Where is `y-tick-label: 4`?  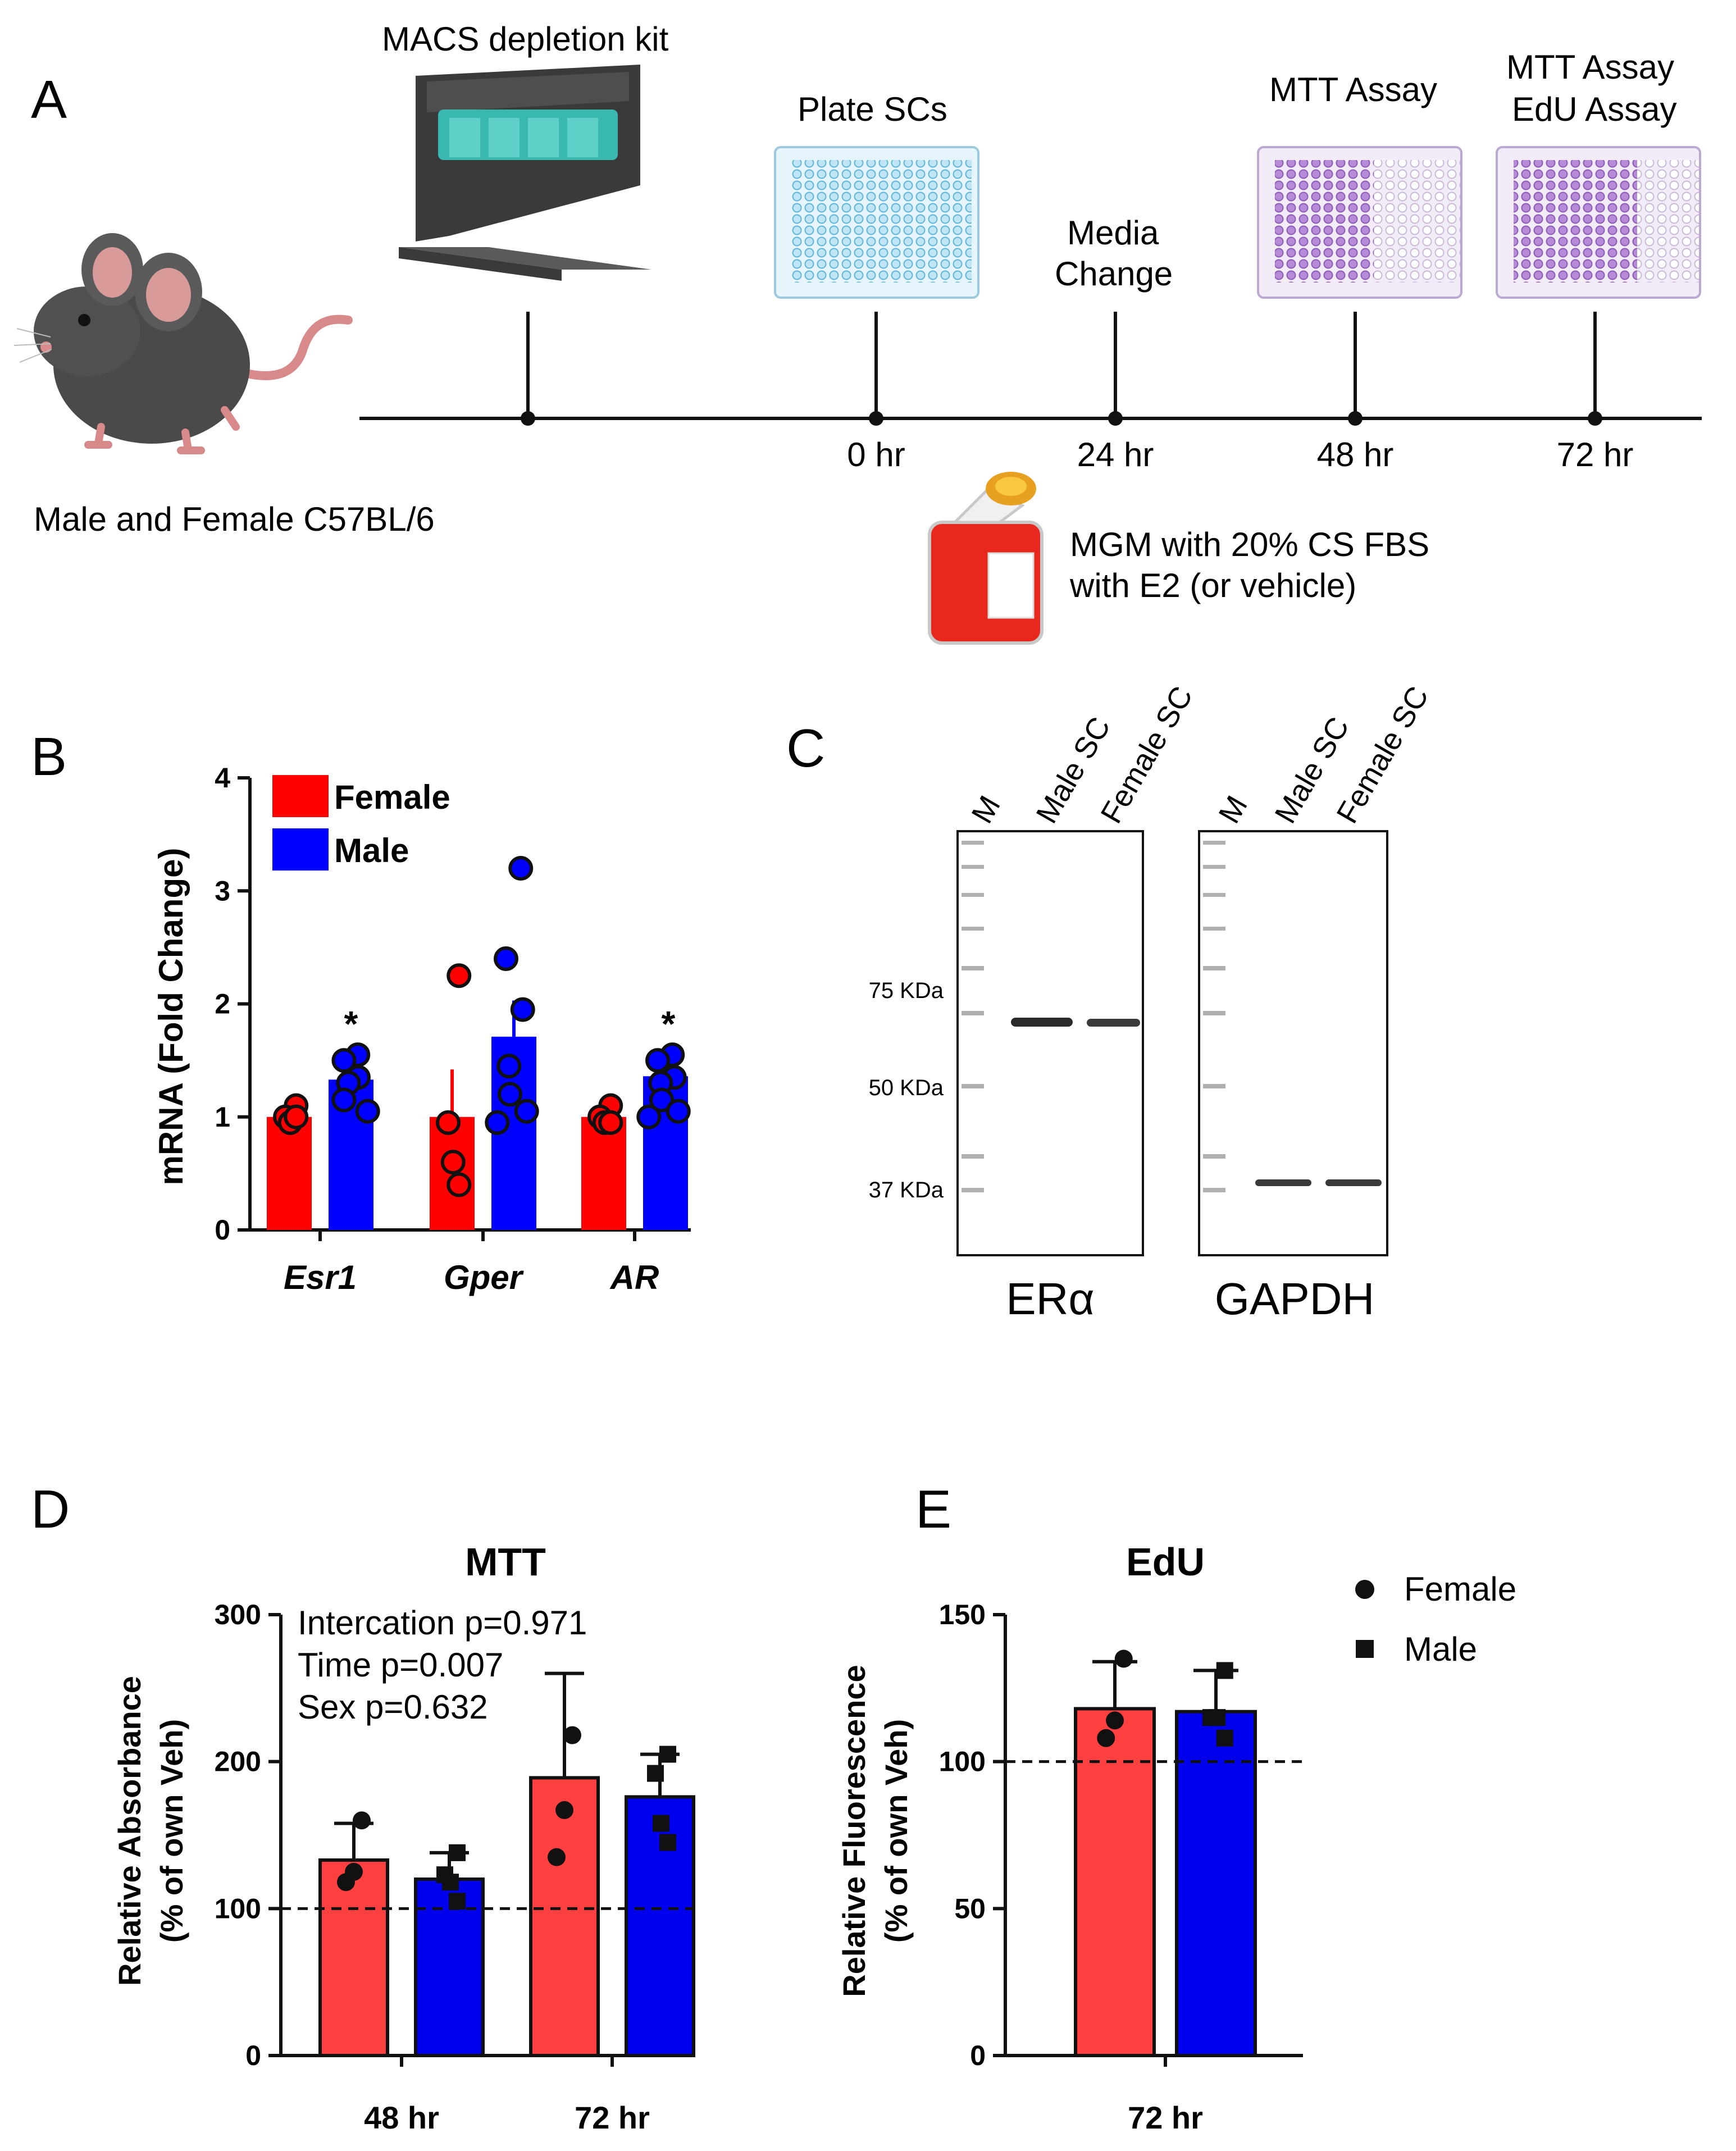 y-tick-label: 4 is located at coordinates (222, 778).